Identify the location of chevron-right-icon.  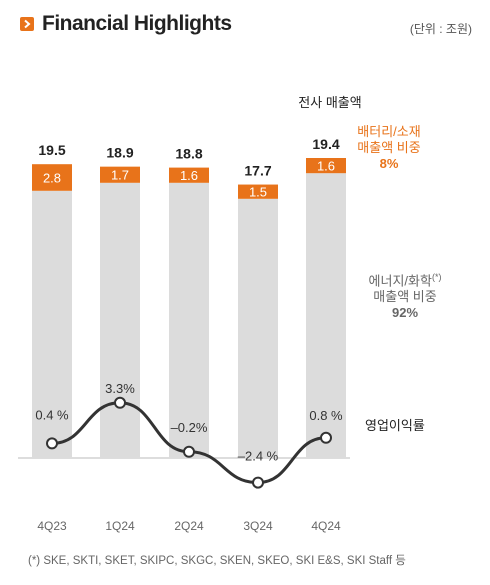
(27, 24).